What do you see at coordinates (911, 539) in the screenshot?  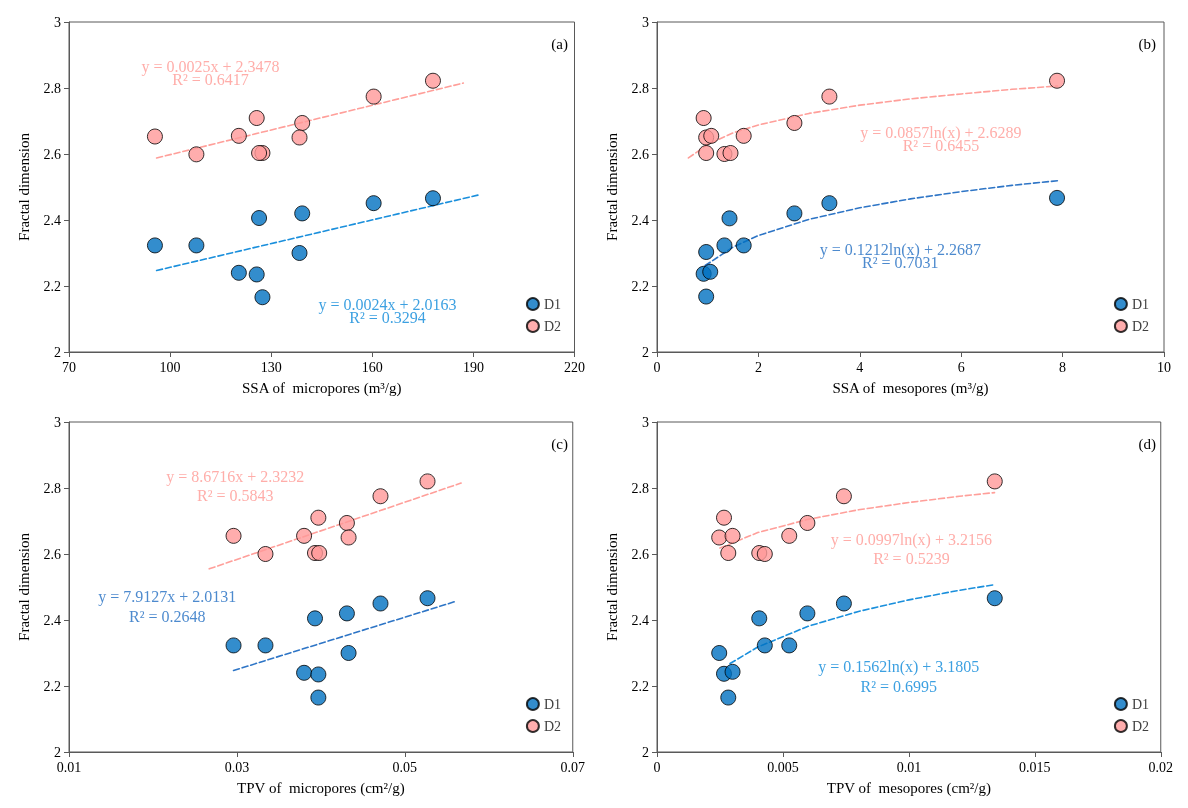 I see `annotation: y = 0.0997ln(x) + 3.2156` at bounding box center [911, 539].